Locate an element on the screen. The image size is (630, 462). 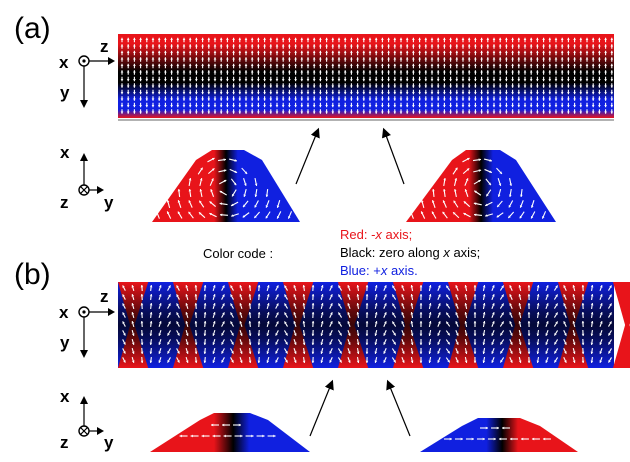
pointer-arrow-left-a is located at coordinates (307, 156).